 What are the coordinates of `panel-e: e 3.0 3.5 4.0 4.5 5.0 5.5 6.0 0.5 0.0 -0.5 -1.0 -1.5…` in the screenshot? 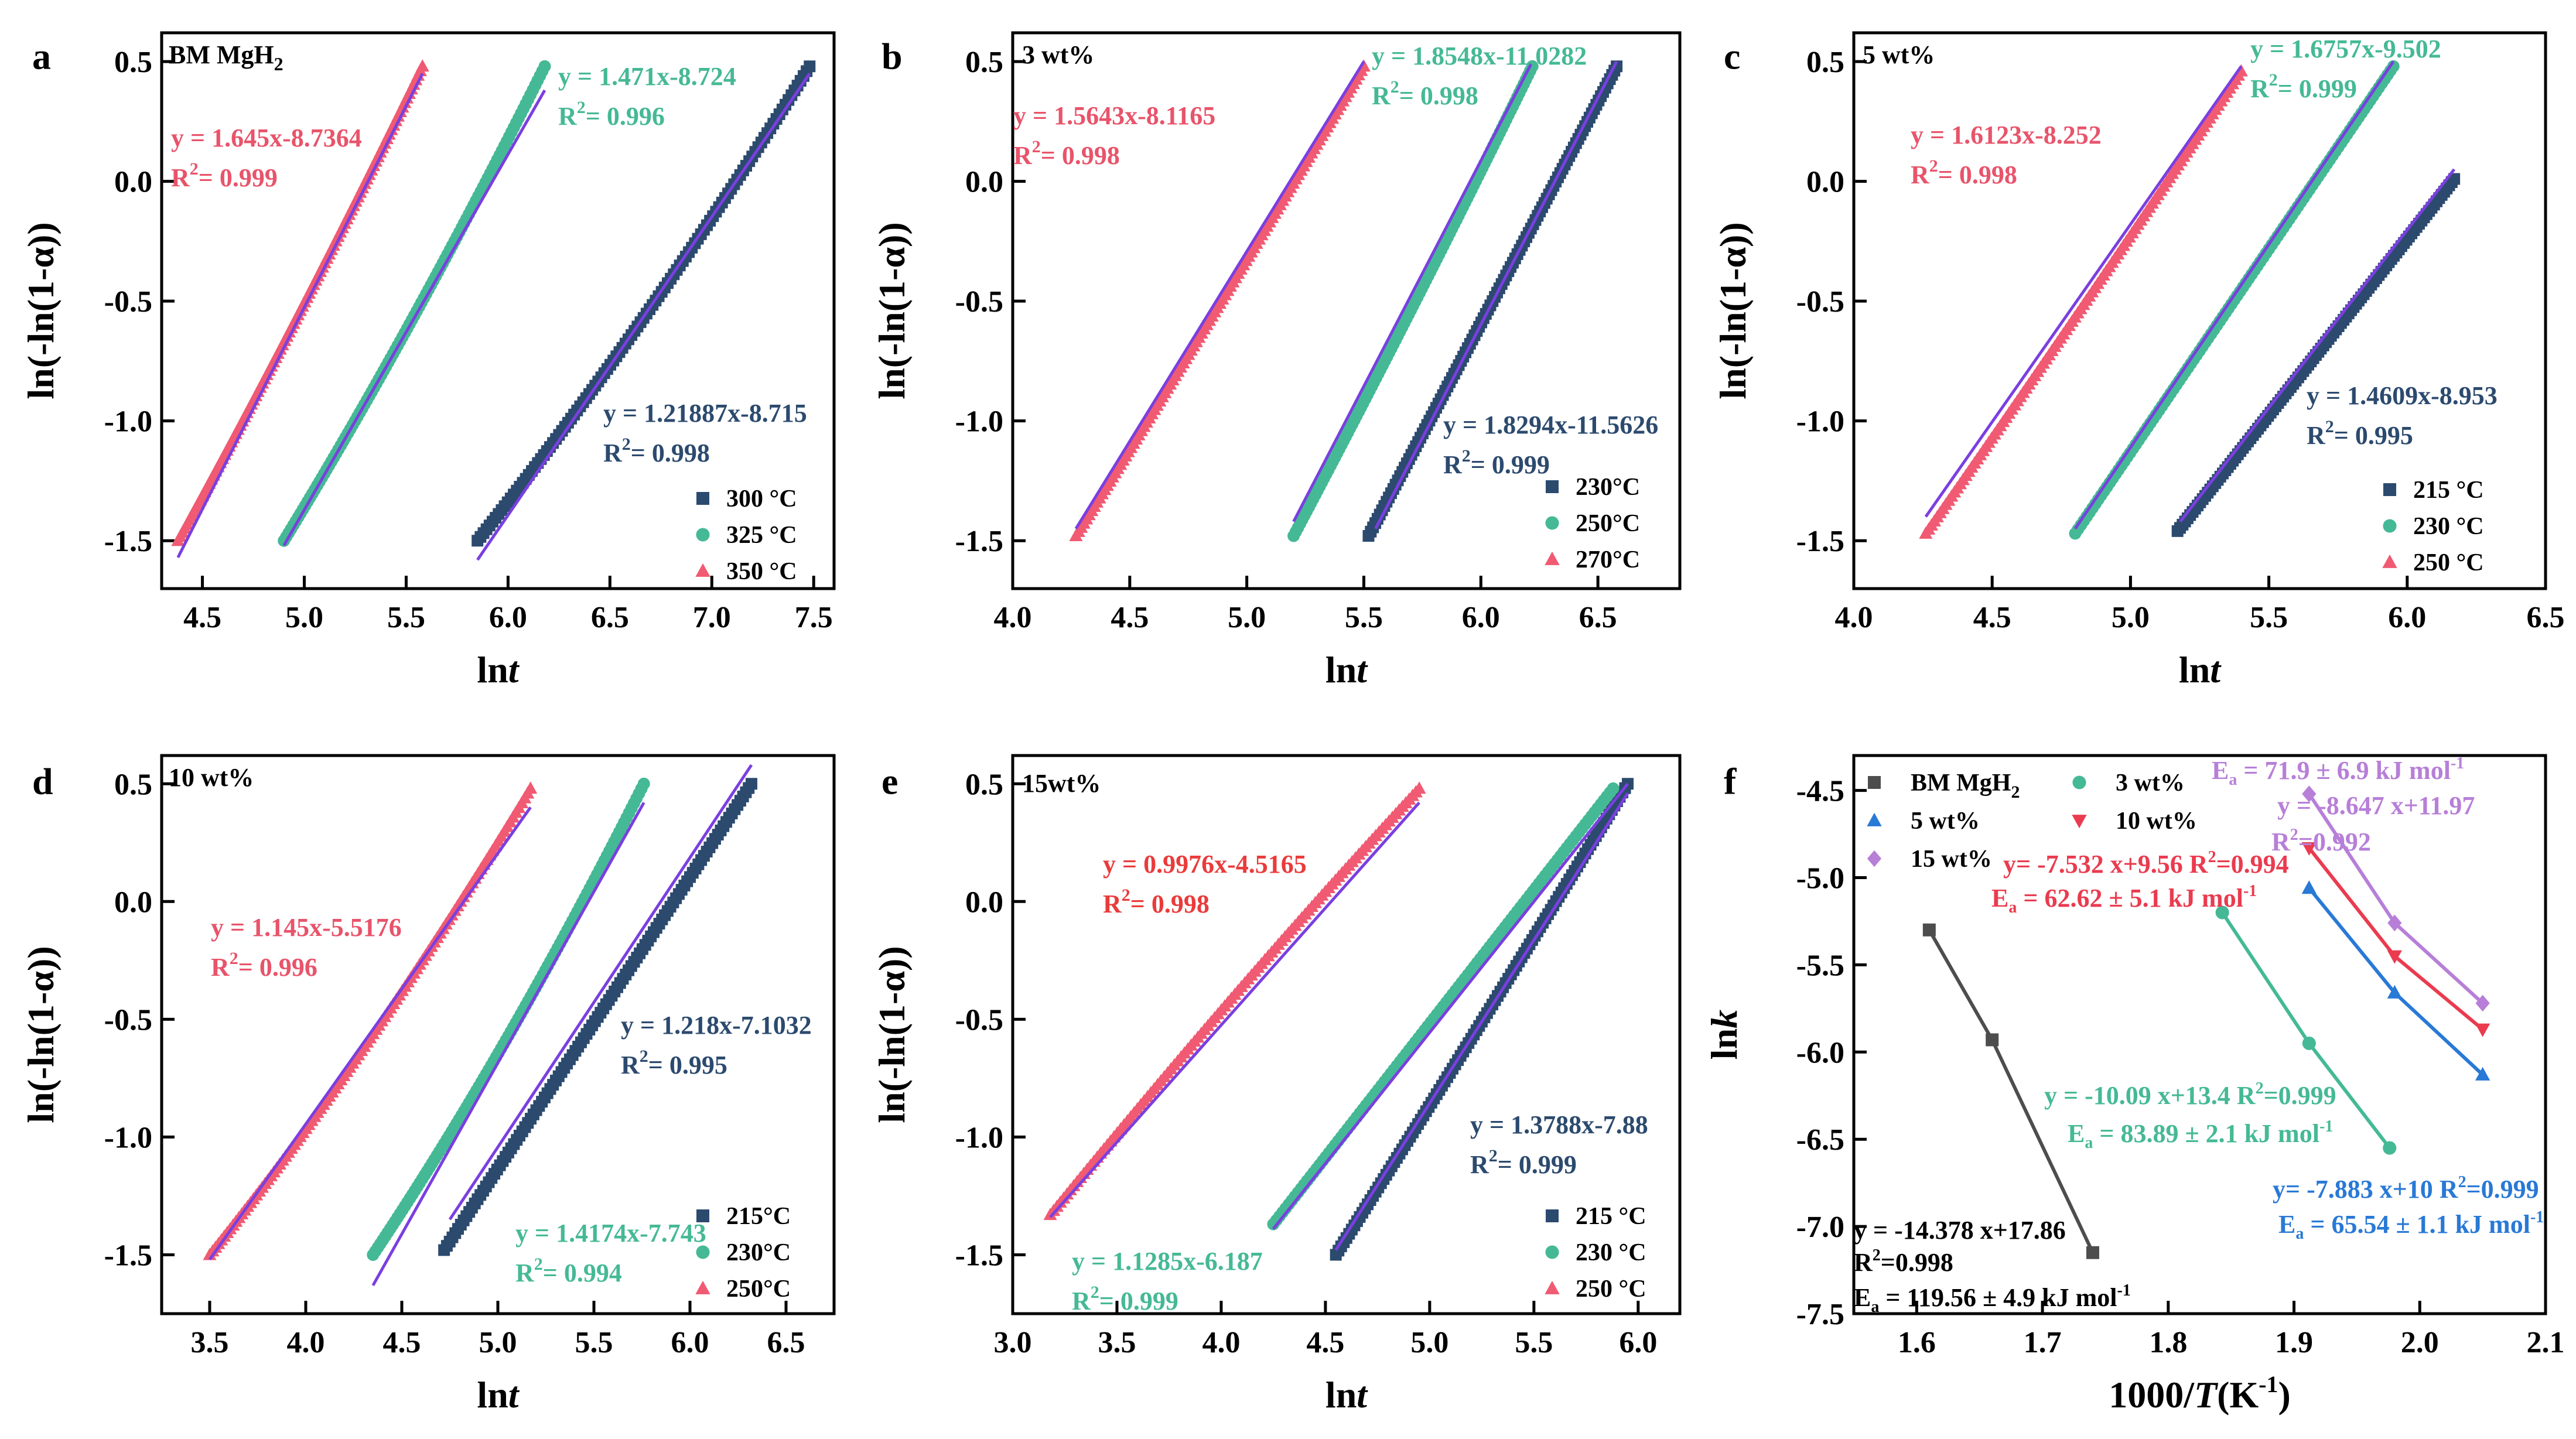 It's located at (1277, 1085).